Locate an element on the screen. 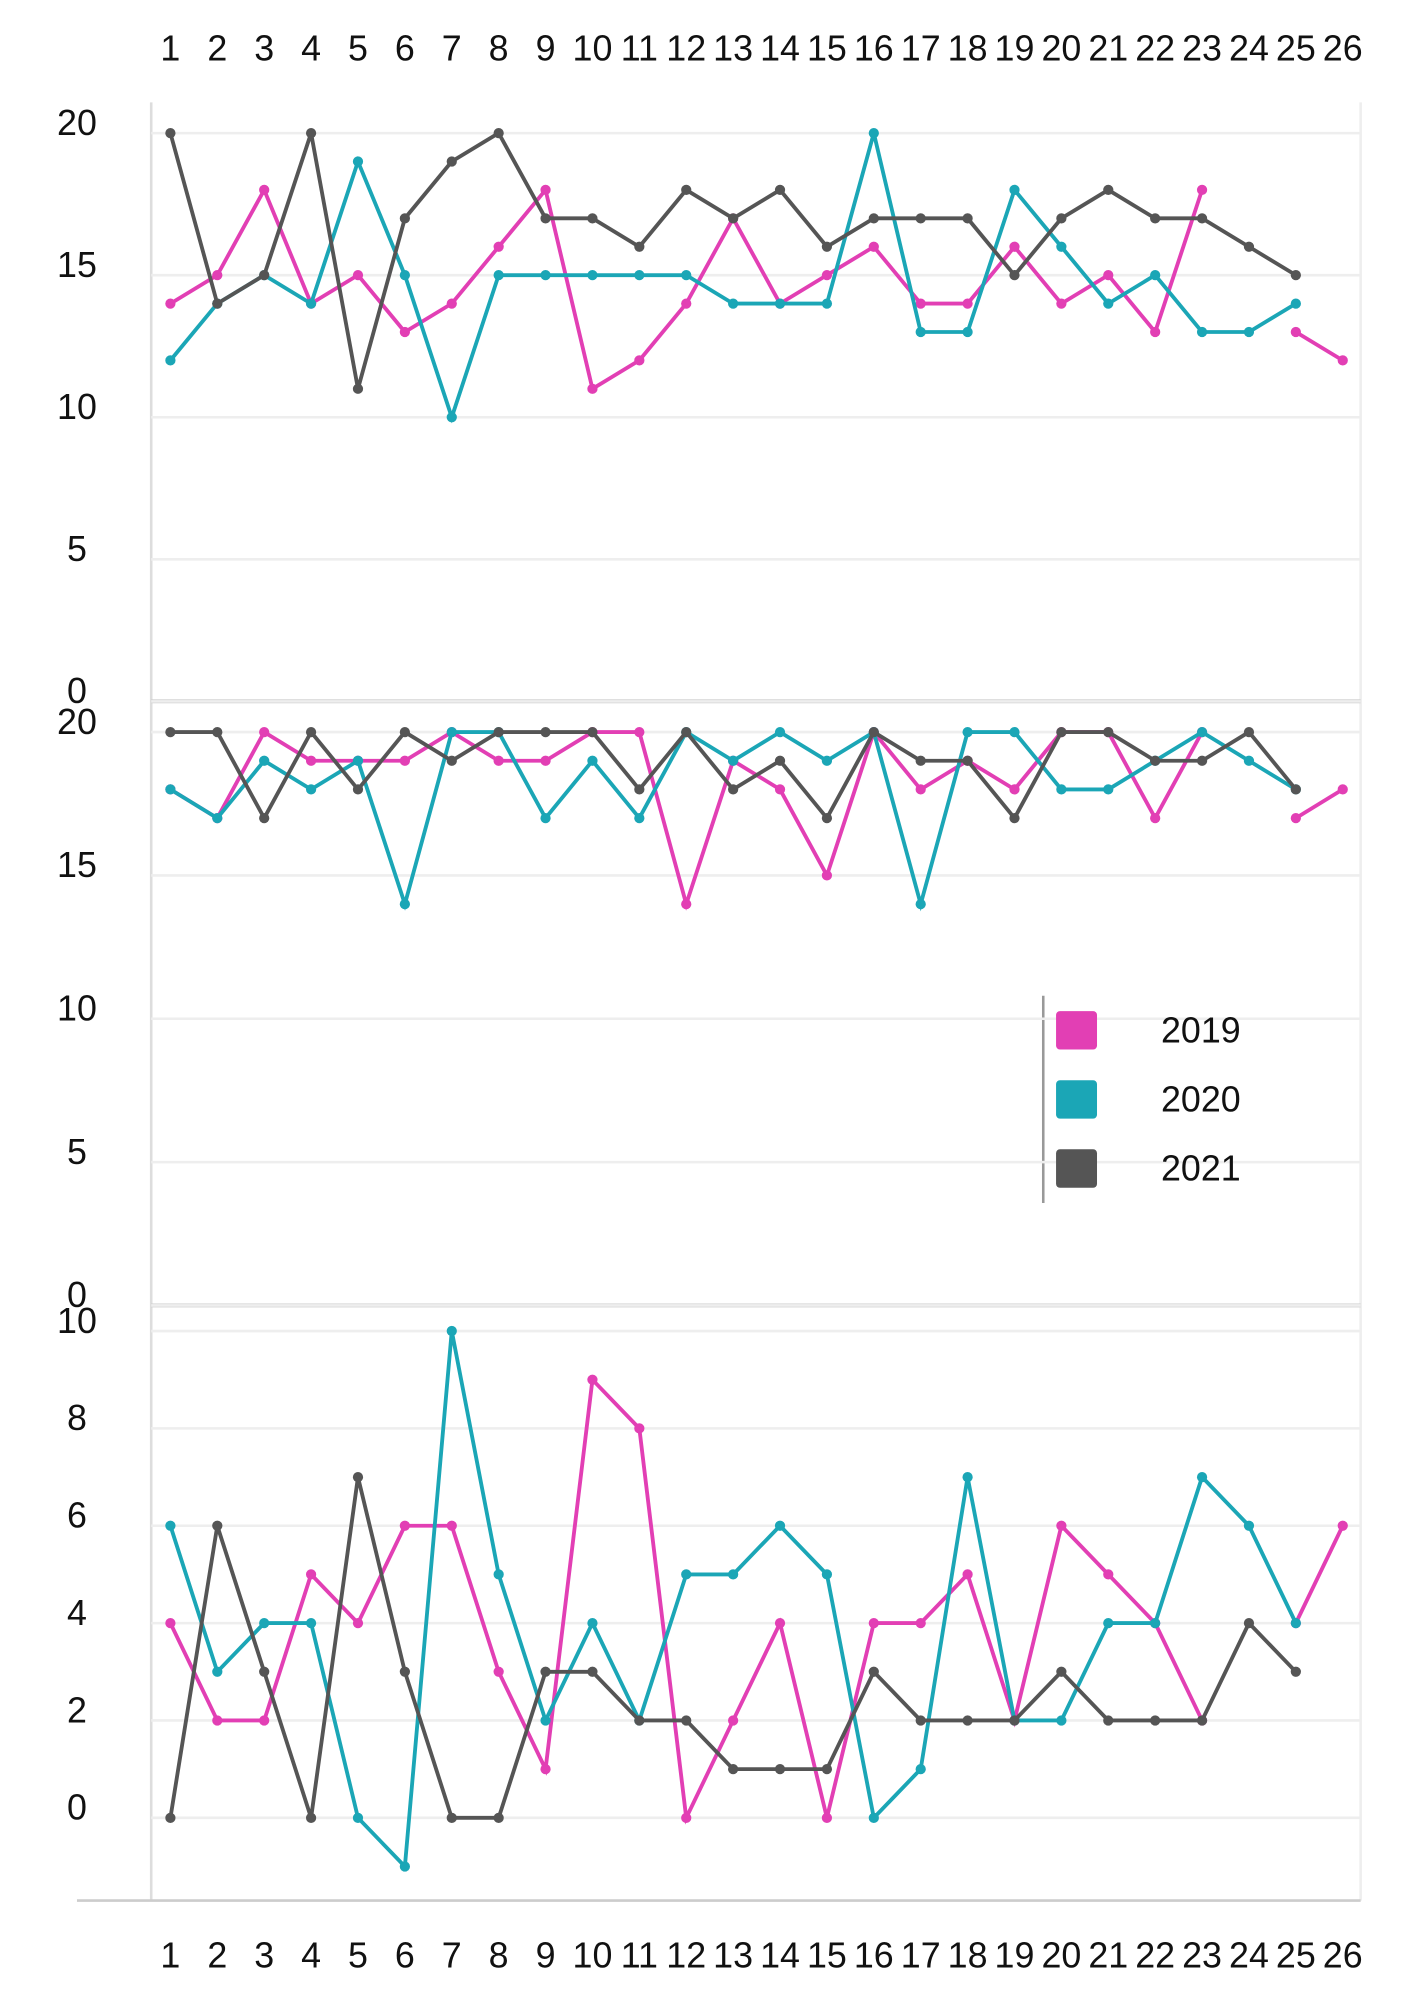 The image size is (1421, 1994). x-tick-label: 26 is located at coordinates (1343, 49).